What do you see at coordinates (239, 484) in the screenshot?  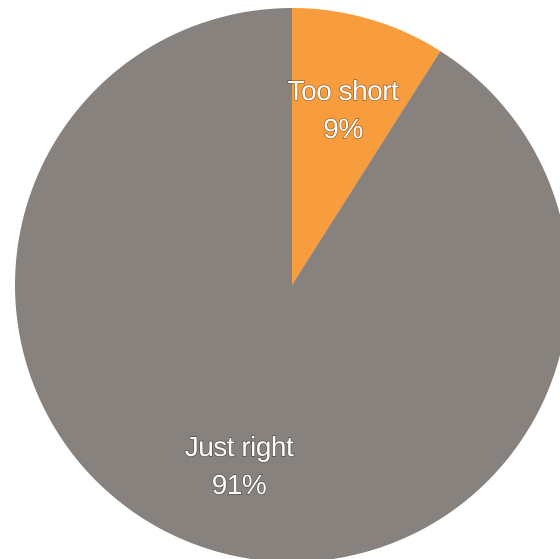 I see `slice-value-just-right: 91%` at bounding box center [239, 484].